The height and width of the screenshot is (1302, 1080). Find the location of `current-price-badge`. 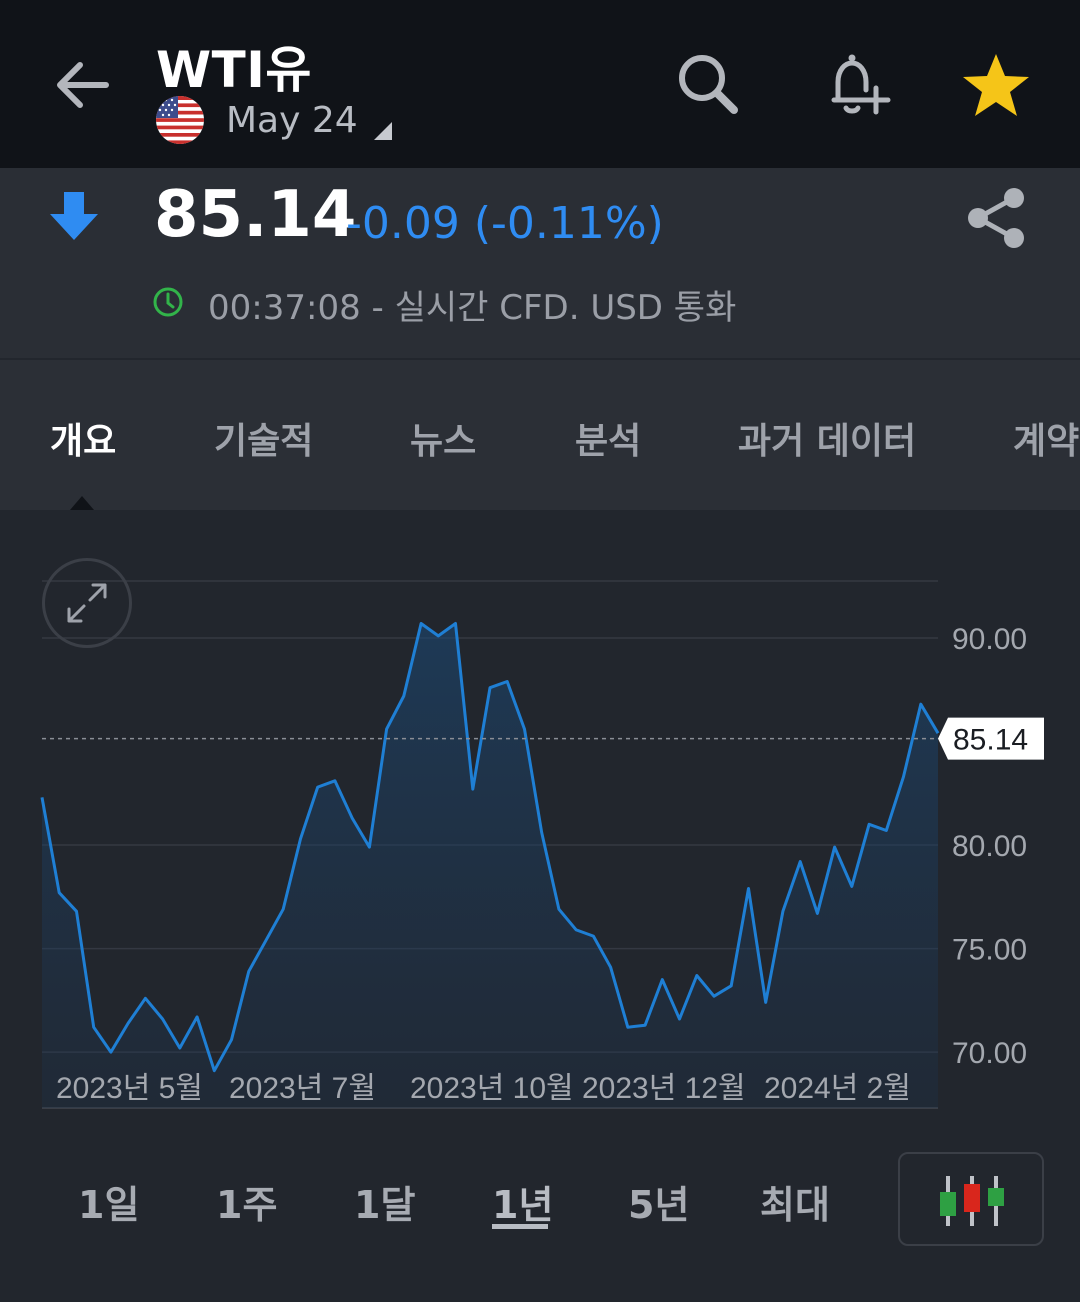

current-price-badge is located at coordinates (991, 738).